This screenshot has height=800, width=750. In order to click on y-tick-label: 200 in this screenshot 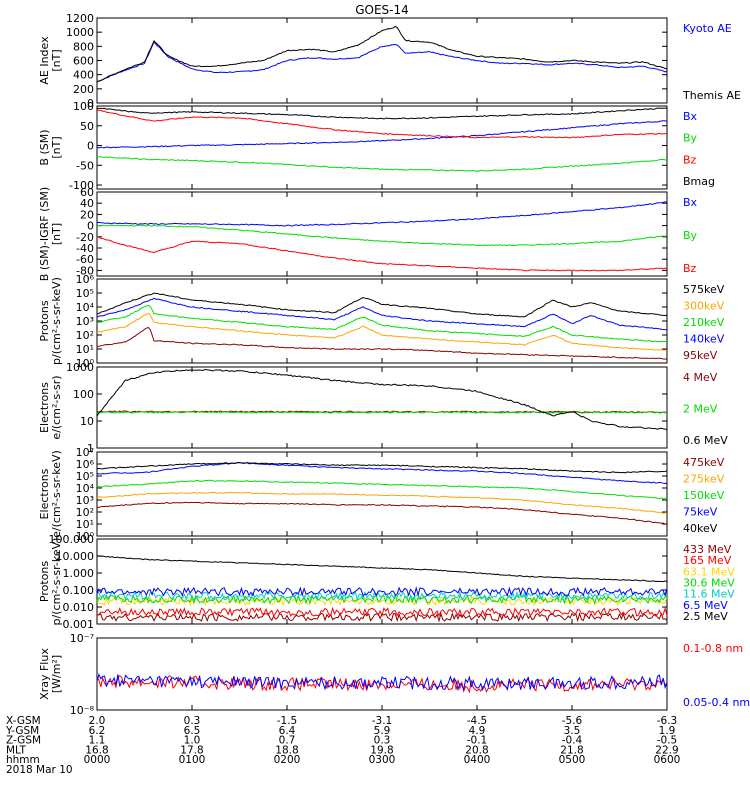, I will do `click(83, 89)`.